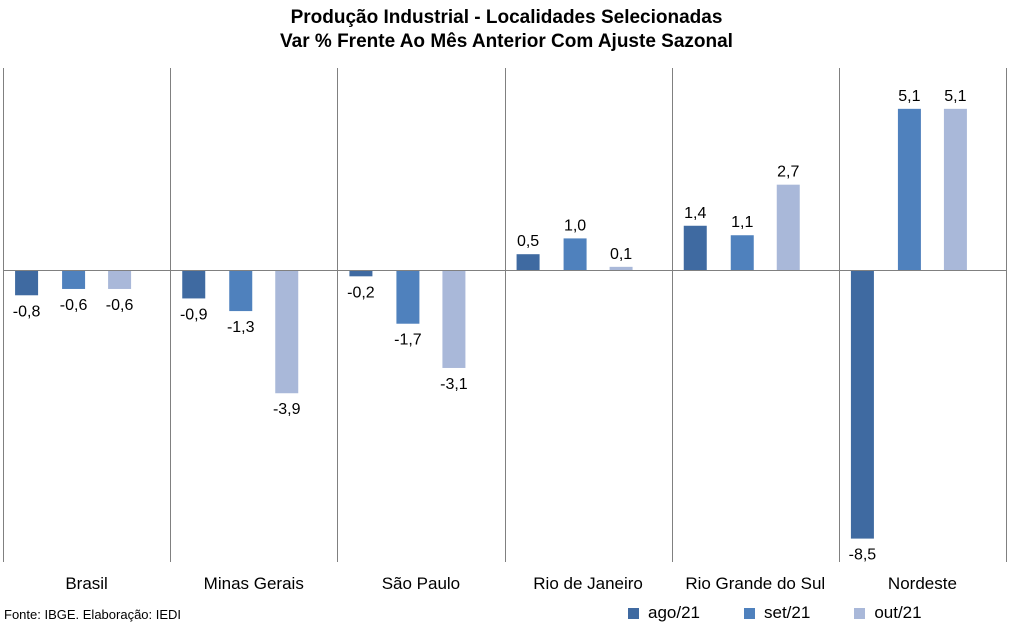 This screenshot has width=1013, height=631. Describe the element at coordinates (74, 305) in the screenshot. I see `data-label-brasil-set-21: -0,6` at that location.